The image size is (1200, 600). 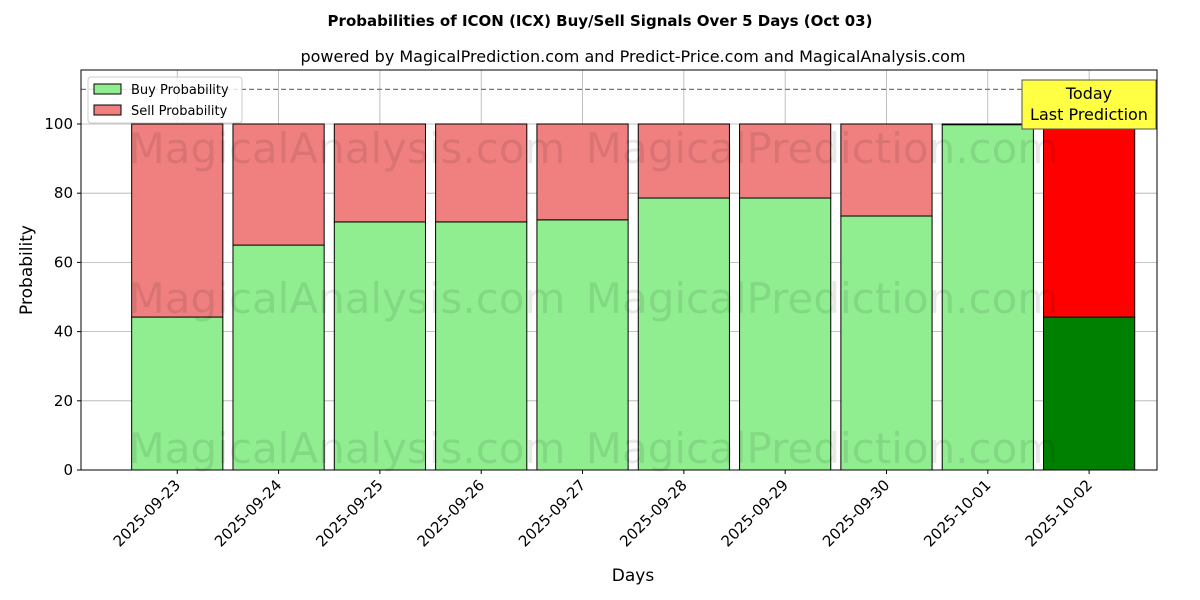 What do you see at coordinates (58, 124) in the screenshot?
I see `y-tick-label: 100` at bounding box center [58, 124].